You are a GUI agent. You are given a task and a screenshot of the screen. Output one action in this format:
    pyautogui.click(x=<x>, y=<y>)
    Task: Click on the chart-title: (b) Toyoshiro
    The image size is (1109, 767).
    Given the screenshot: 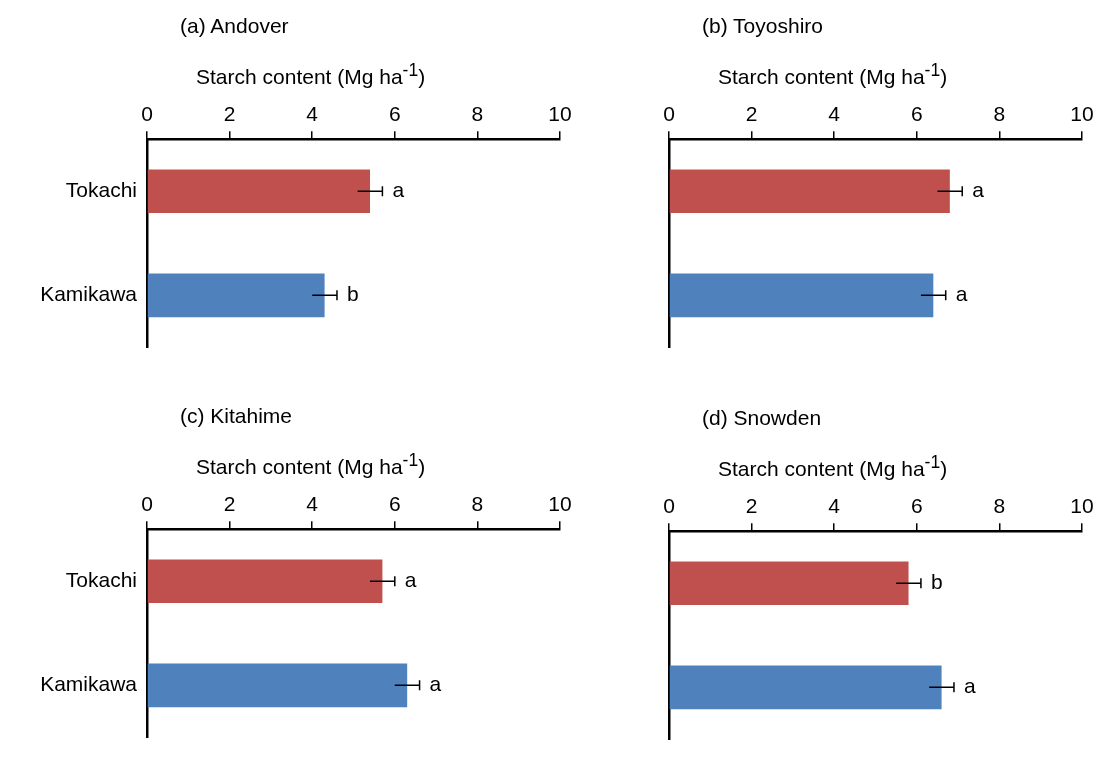 What is the action you would take?
    pyautogui.click(x=762, y=26)
    